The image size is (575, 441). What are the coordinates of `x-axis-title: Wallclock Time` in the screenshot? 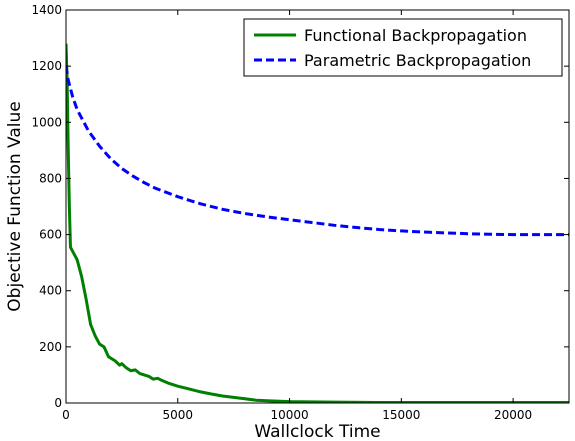 It's located at (317, 431).